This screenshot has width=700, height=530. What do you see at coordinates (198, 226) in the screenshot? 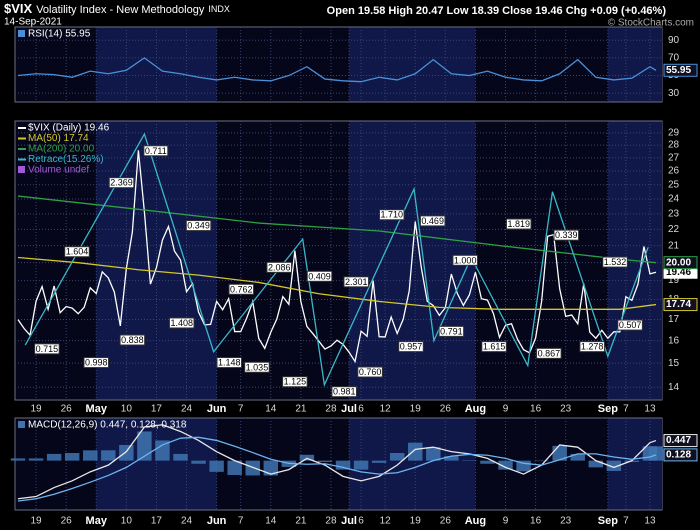
I see `swing-label: 0.349` at bounding box center [198, 226].